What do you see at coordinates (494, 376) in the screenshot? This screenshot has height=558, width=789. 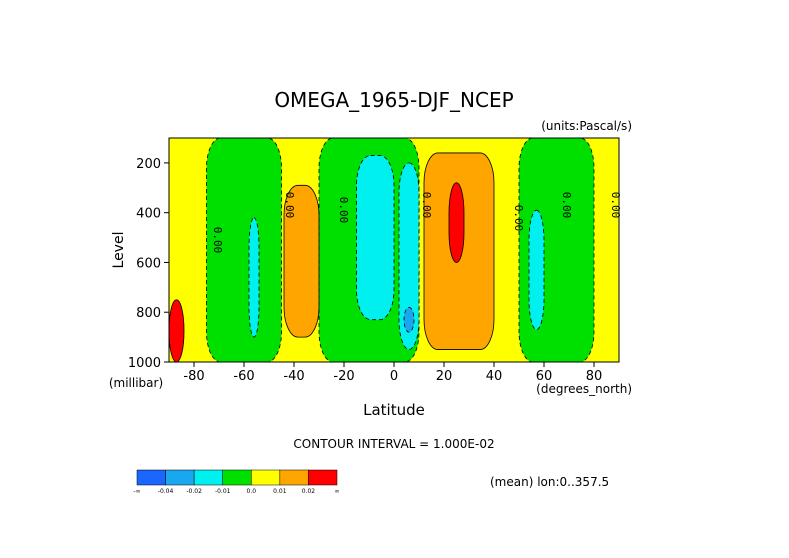 I see `x-tick-label: 40` at bounding box center [494, 376].